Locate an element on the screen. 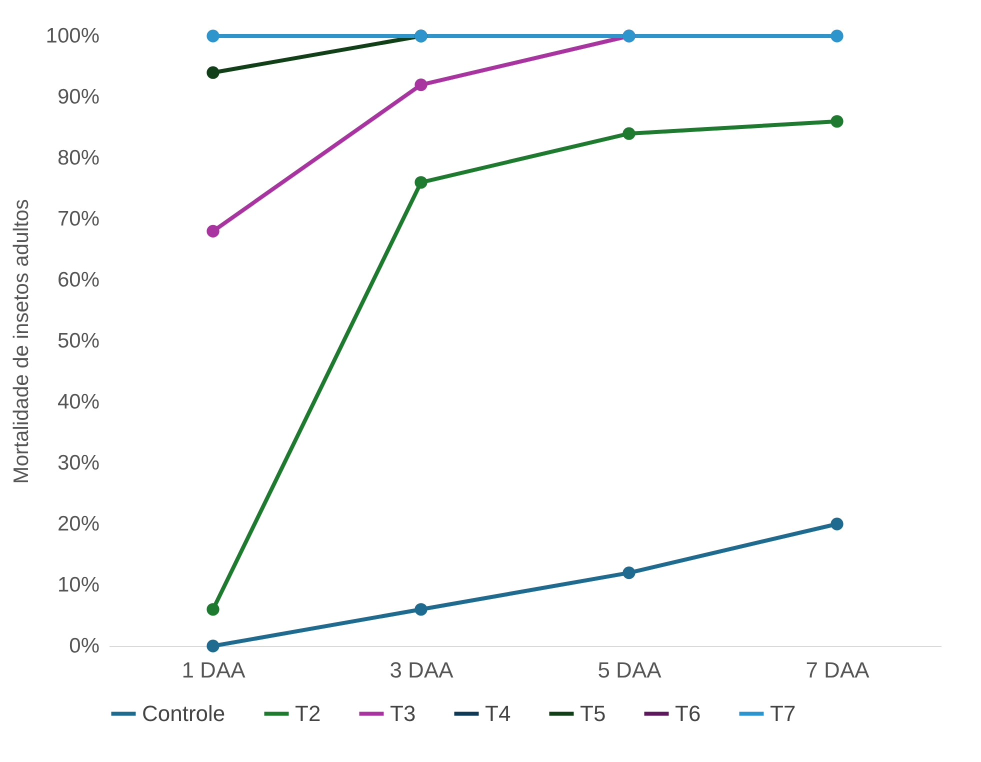  y-tick-label: 20% is located at coordinates (78, 524).